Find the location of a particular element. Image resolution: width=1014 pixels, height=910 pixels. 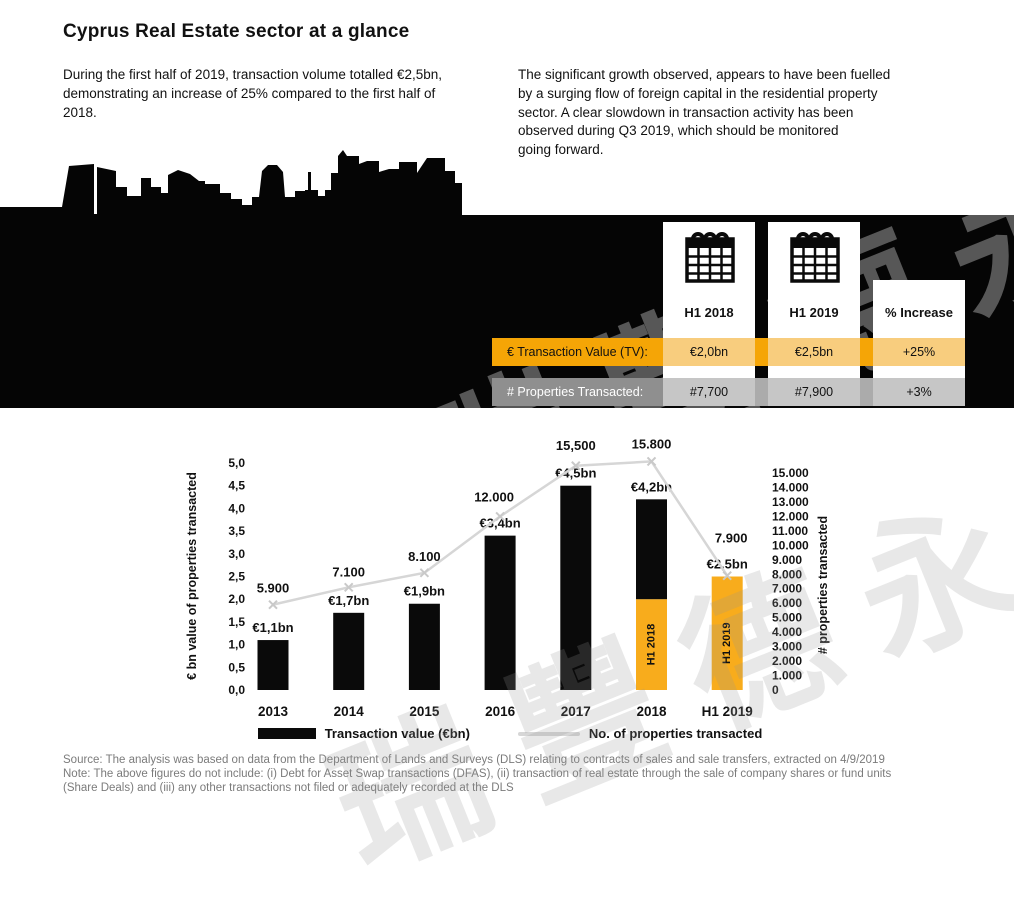

svg-text: 2,5 is located at coordinates (236, 577).